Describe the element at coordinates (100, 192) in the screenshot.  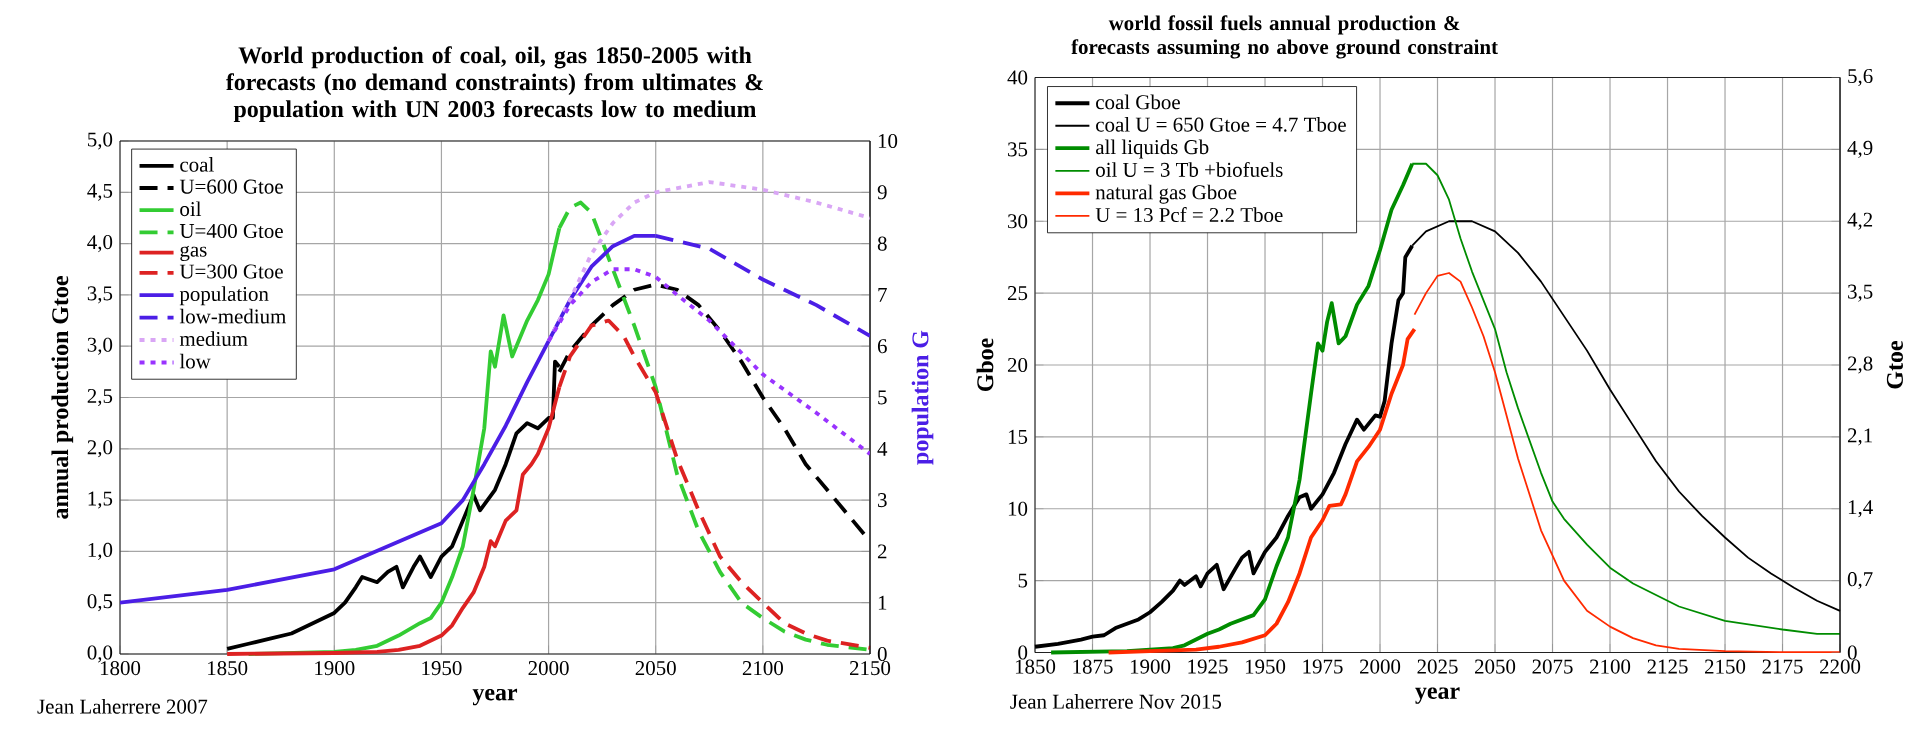
I see `y-tick-label: 4,5` at that location.